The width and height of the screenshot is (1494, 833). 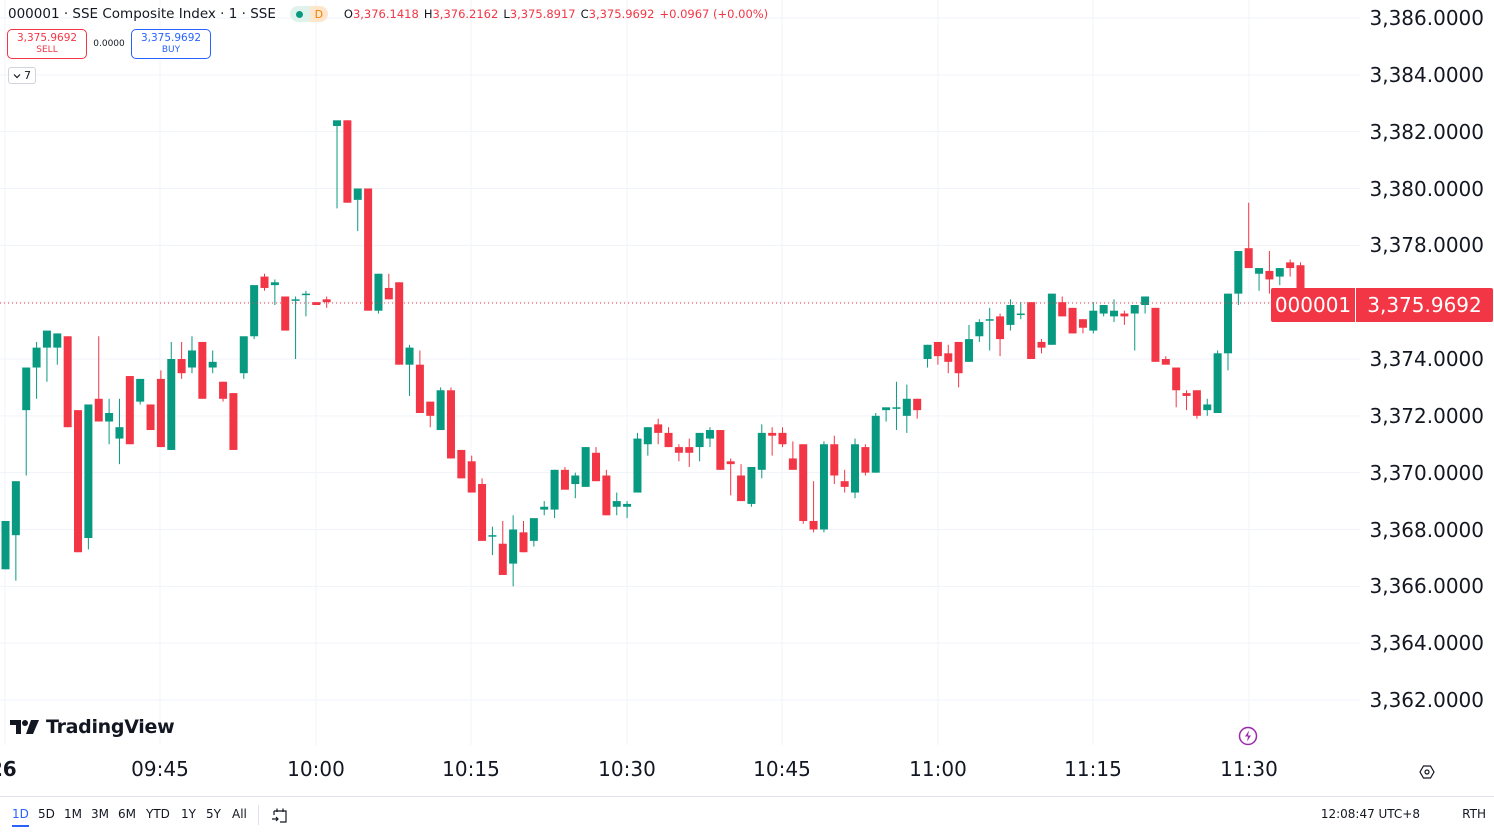 I want to click on range-button-6m: 6M, so click(x=127, y=814).